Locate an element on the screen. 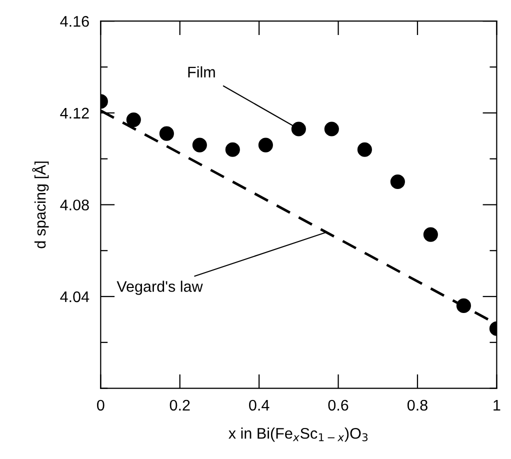  annotation: Vegard's law is located at coordinates (159, 287).